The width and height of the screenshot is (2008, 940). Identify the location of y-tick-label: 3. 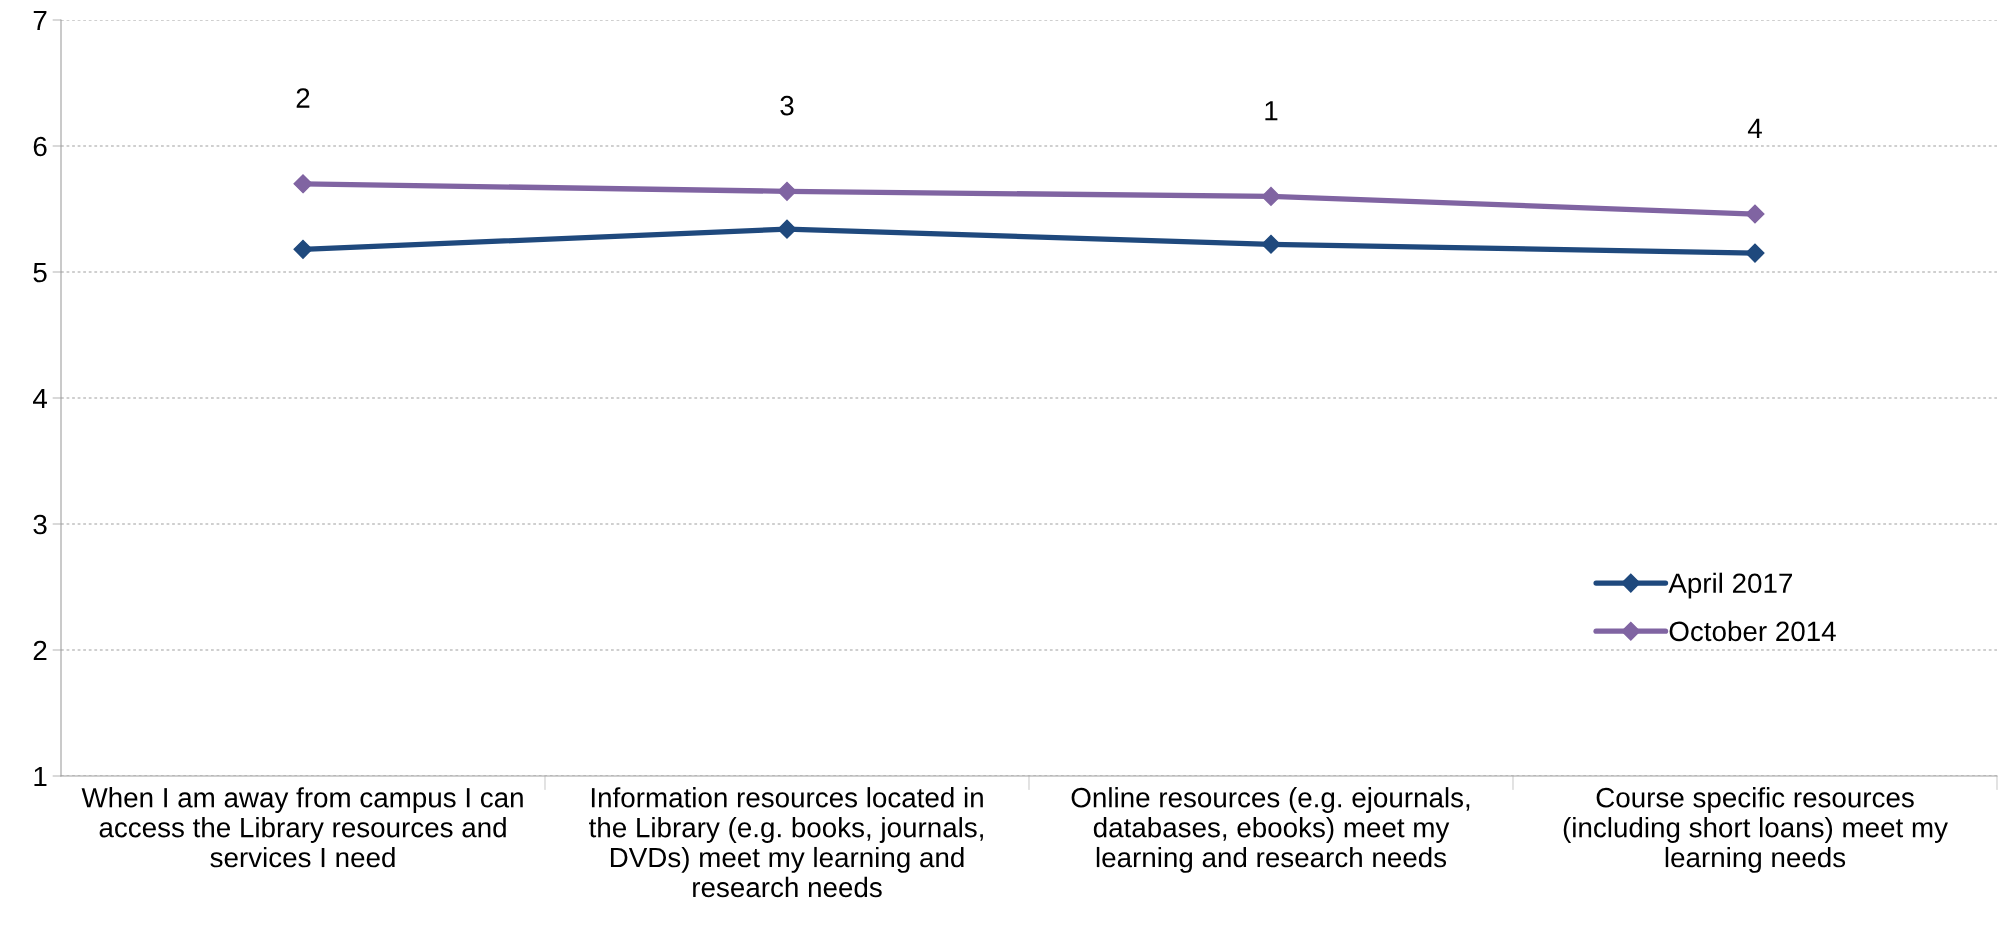
(40, 524).